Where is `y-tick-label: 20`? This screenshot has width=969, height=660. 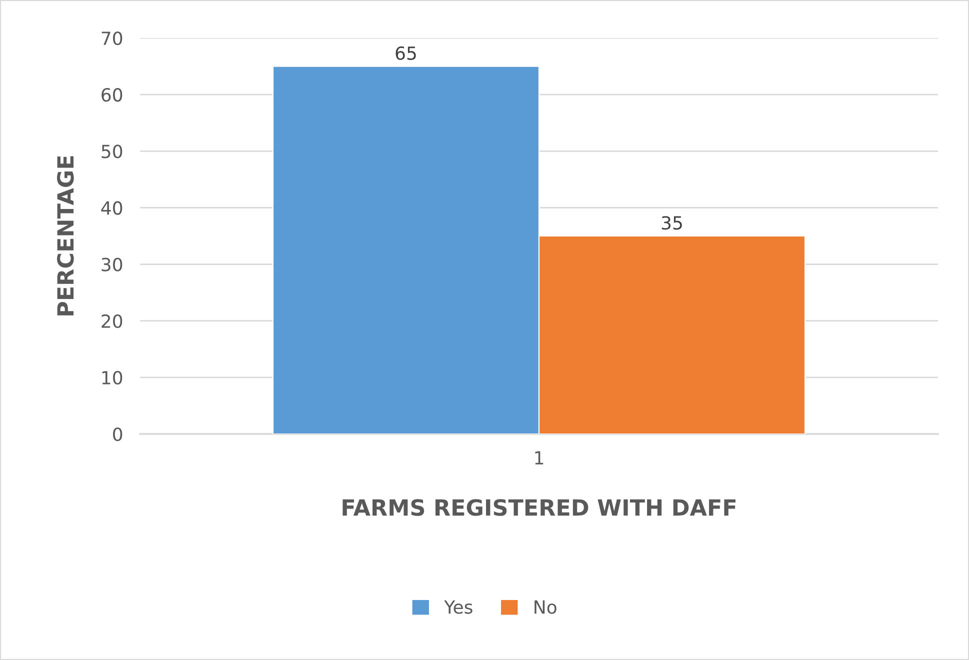
y-tick-label: 20 is located at coordinates (112, 321).